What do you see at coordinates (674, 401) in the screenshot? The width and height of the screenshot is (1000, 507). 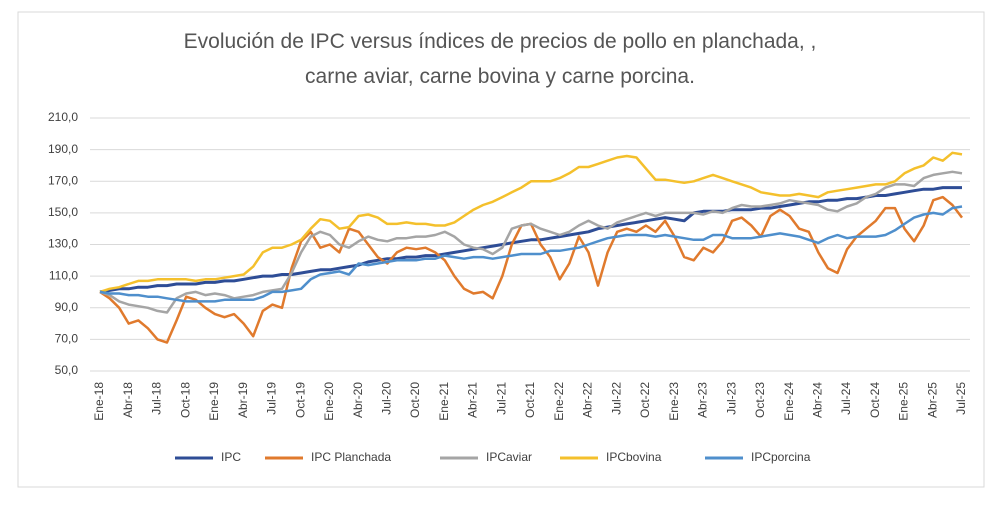 I see `x-tick-label: Ene-23` at bounding box center [674, 401].